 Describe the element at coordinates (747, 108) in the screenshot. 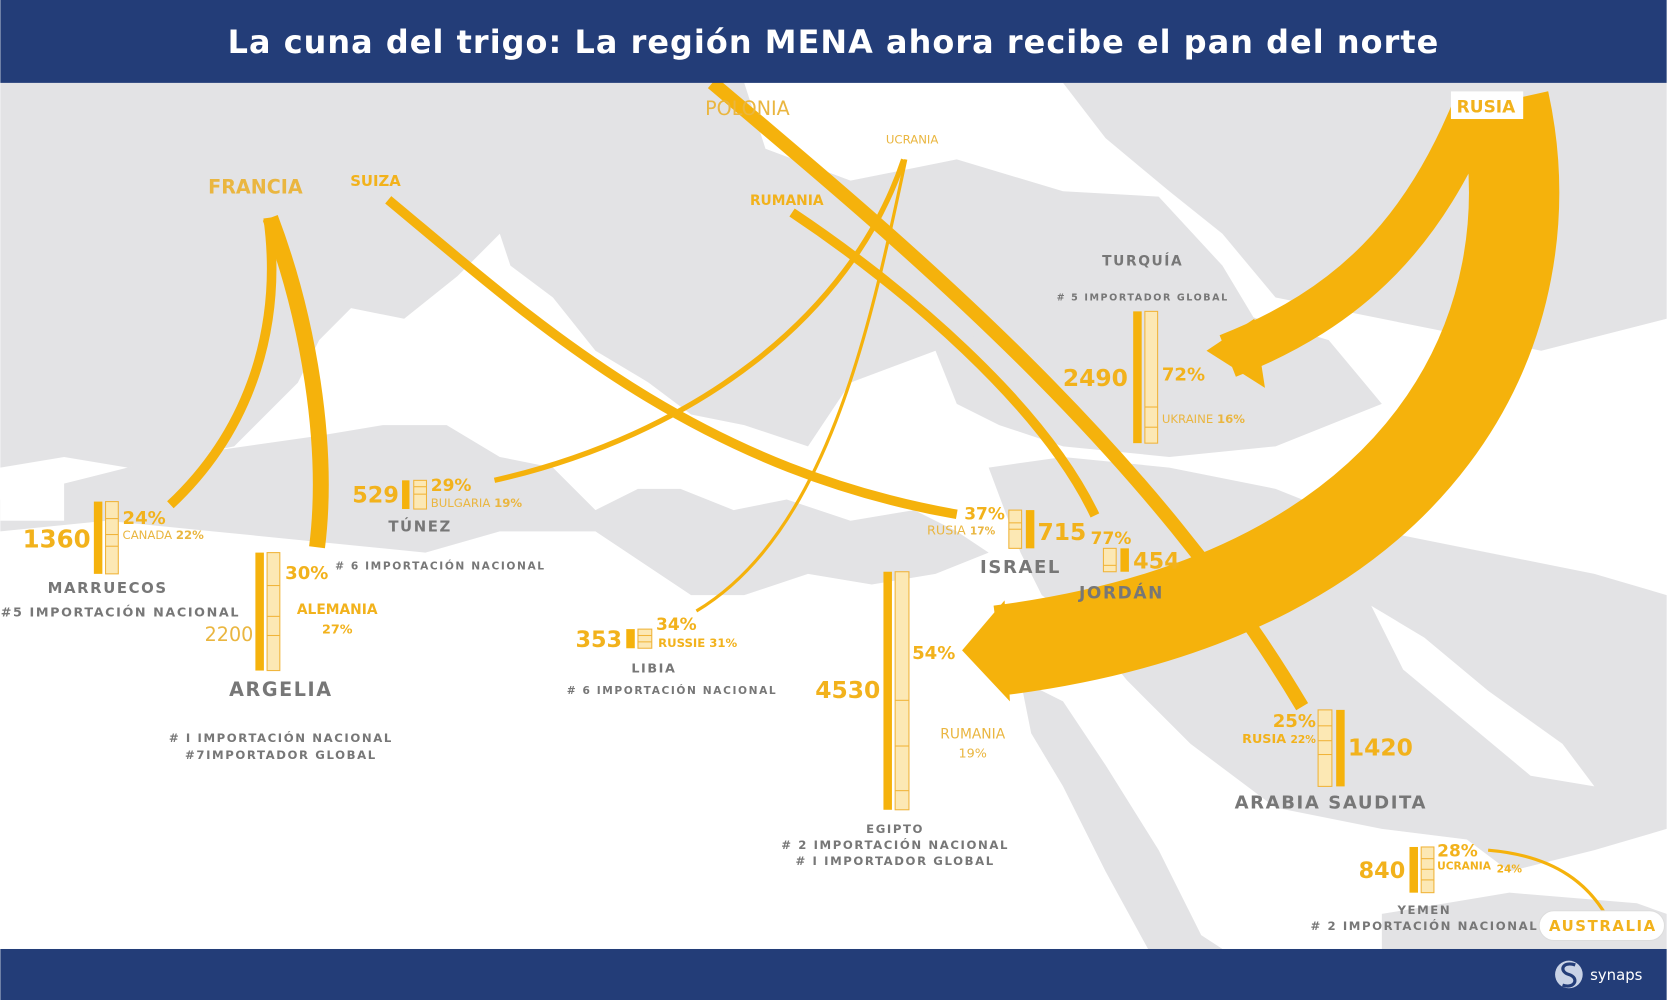

I see `supplier-polonia: POLONIA` at that location.